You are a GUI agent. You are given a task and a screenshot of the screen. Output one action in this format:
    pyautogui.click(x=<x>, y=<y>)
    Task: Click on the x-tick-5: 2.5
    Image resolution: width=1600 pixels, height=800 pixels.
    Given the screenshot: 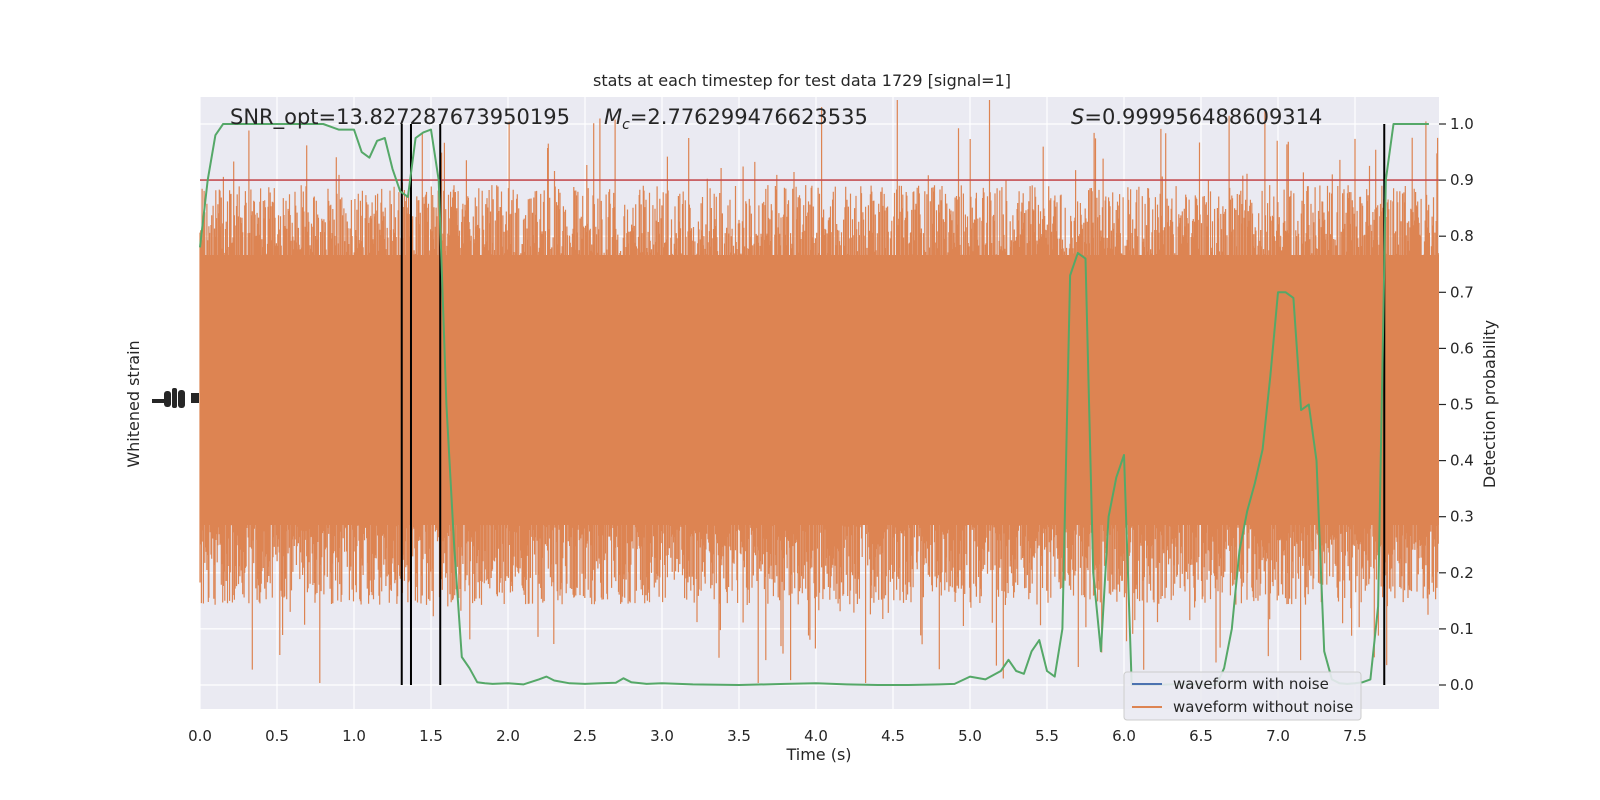 What is the action you would take?
    pyautogui.click(x=585, y=736)
    